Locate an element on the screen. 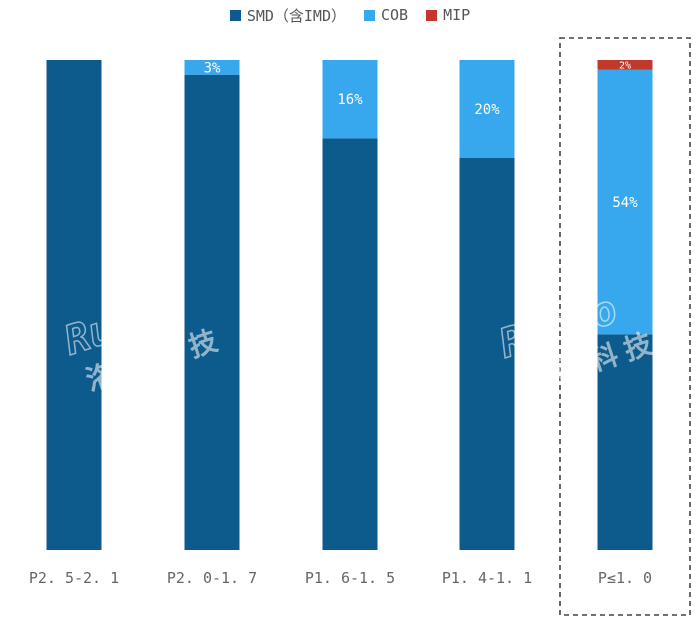  data-label: 16% is located at coordinates (350, 100).